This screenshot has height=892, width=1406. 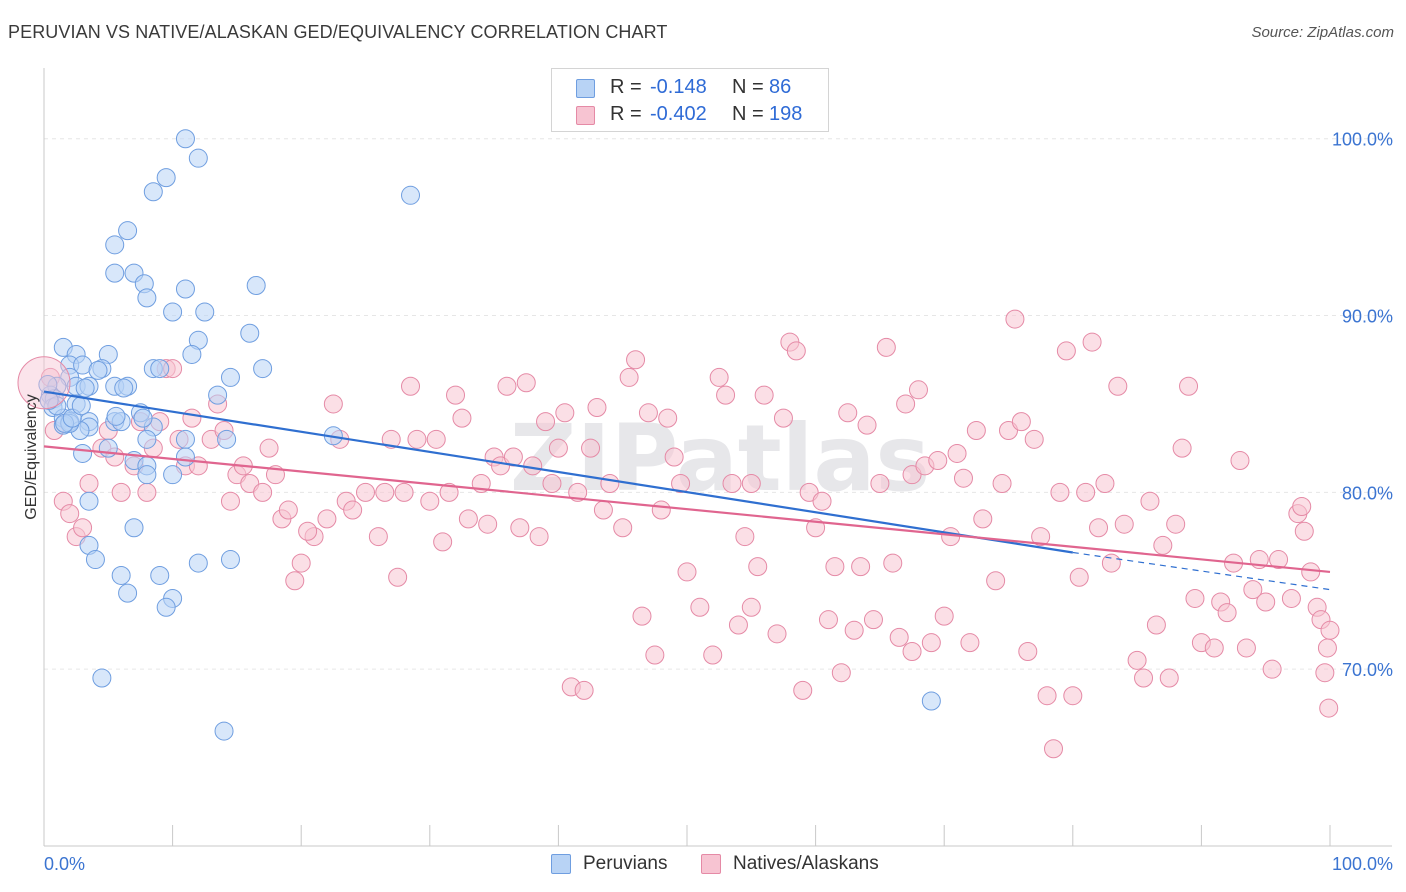 I want to click on legend-label-peruvians: Peruvians, so click(x=625, y=863).